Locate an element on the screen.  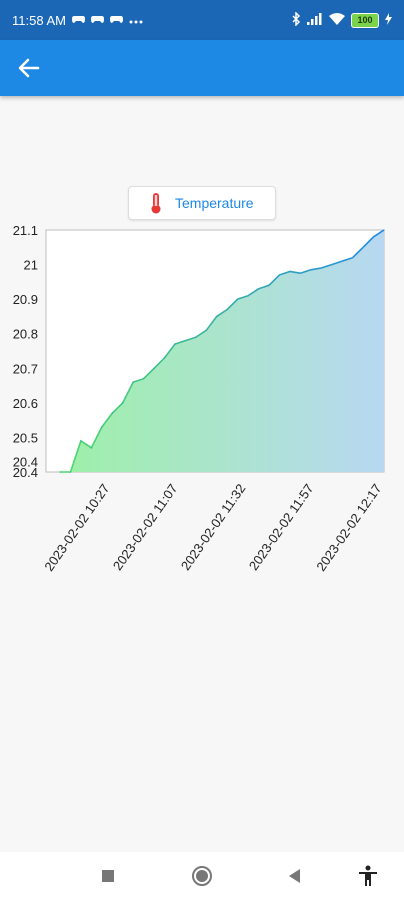
accessibility-icon is located at coordinates (368, 875).